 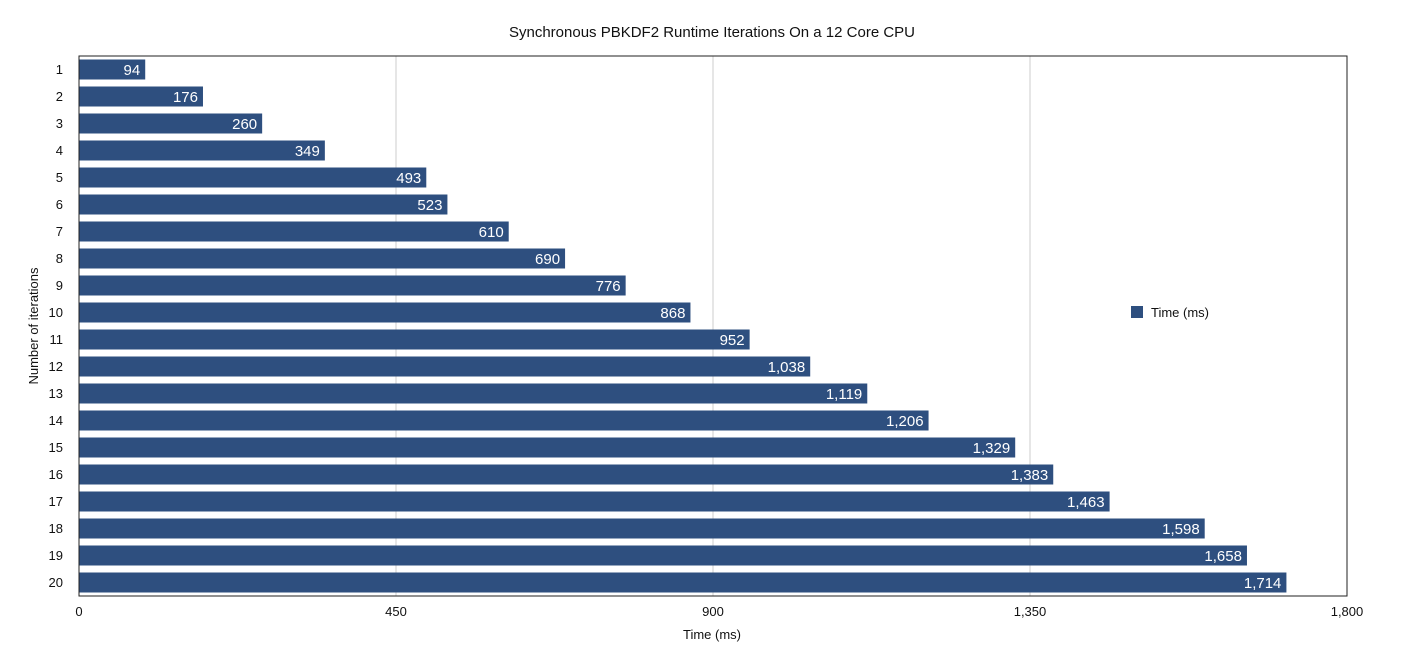 I want to click on bar-value-label: 1,463, so click(x=1086, y=502).